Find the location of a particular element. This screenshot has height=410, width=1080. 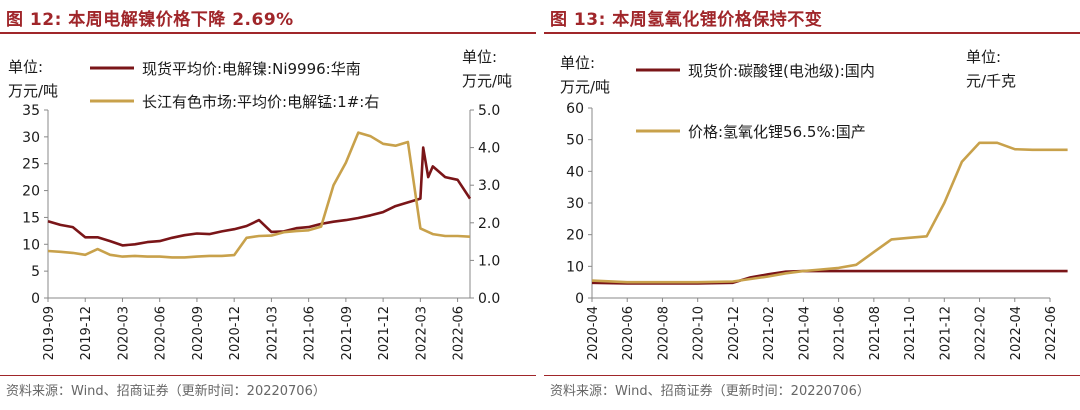

x-tick-label: 2021-10 is located at coordinates (910, 333).